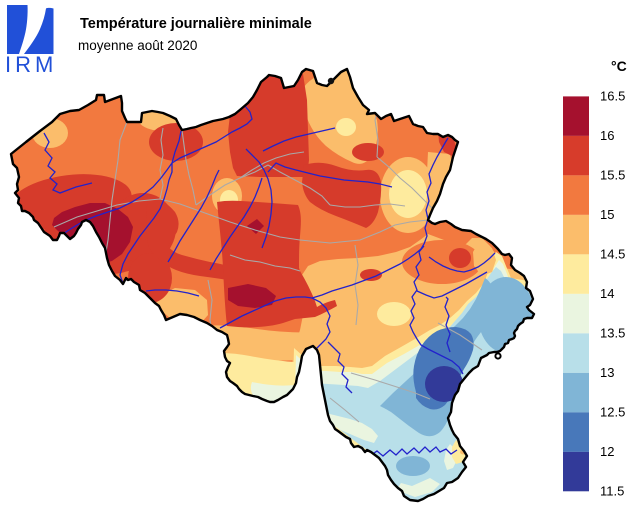  What do you see at coordinates (137, 45) in the screenshot?
I see `svg-text: moyenne août 2020` at bounding box center [137, 45].